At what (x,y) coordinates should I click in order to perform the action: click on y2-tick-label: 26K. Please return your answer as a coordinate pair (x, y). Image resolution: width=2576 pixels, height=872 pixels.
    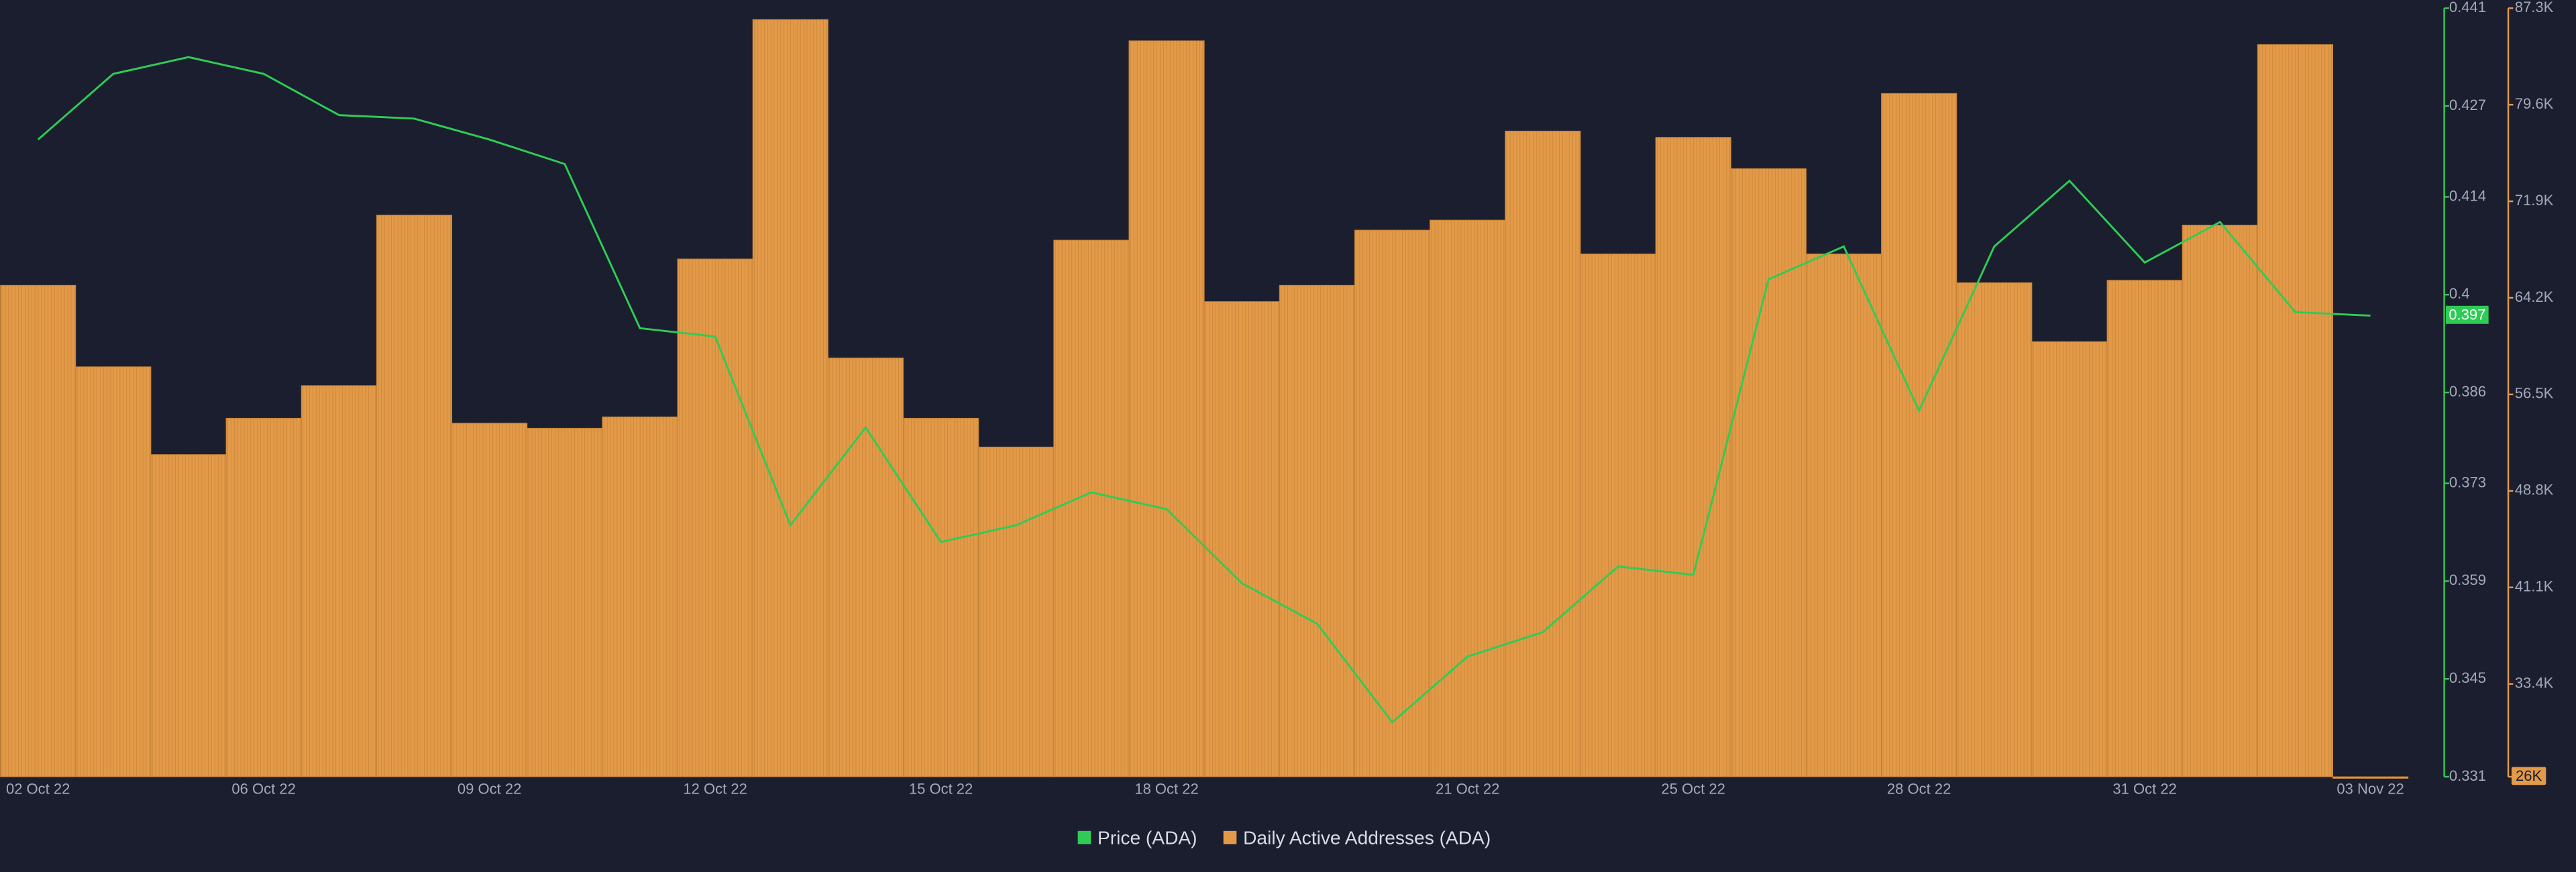
    Looking at the image, I should click on (2529, 776).